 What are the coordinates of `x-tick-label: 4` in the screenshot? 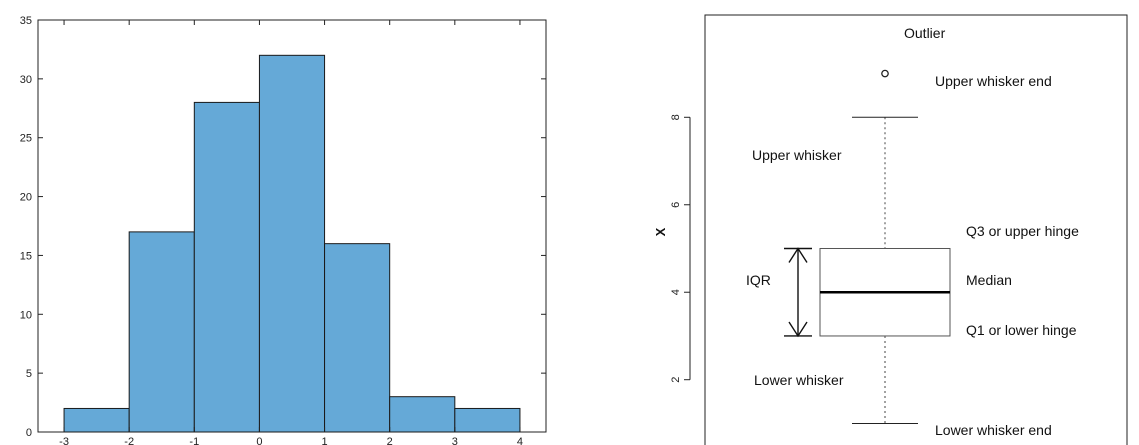 It's located at (520, 440).